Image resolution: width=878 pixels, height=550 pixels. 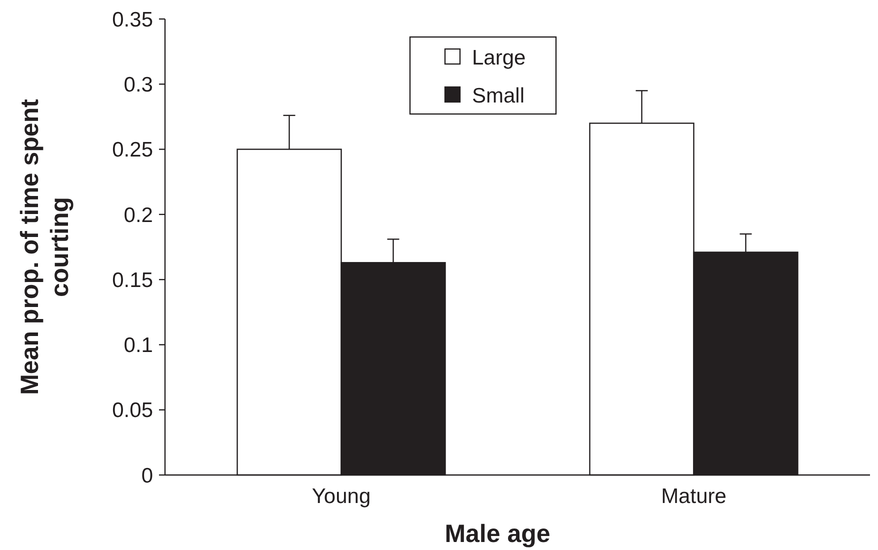 I want to click on y-tick-label: 0, so click(x=147, y=476).